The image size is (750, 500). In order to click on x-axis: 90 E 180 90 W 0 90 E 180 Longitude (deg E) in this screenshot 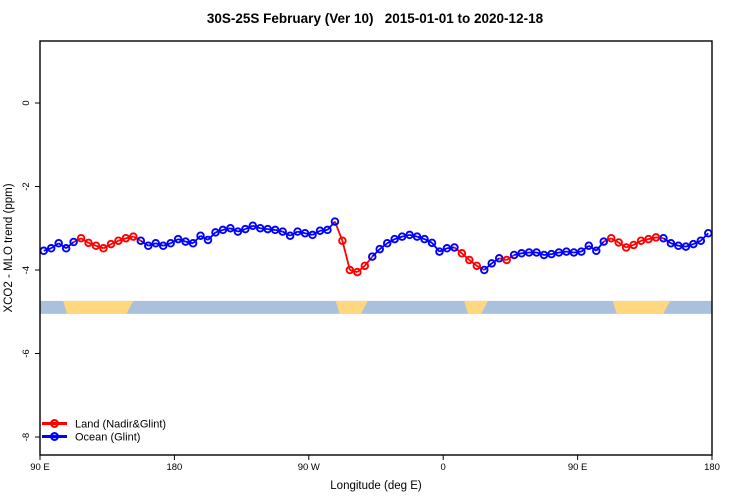, I will do `click(375, 473)`.